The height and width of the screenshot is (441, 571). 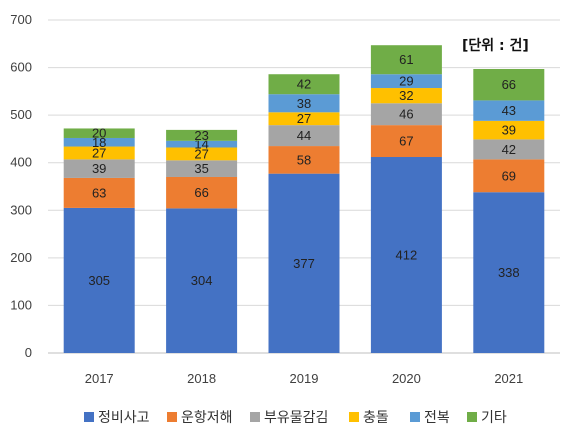 I want to click on x-tick-label: 2018, so click(x=201, y=378).